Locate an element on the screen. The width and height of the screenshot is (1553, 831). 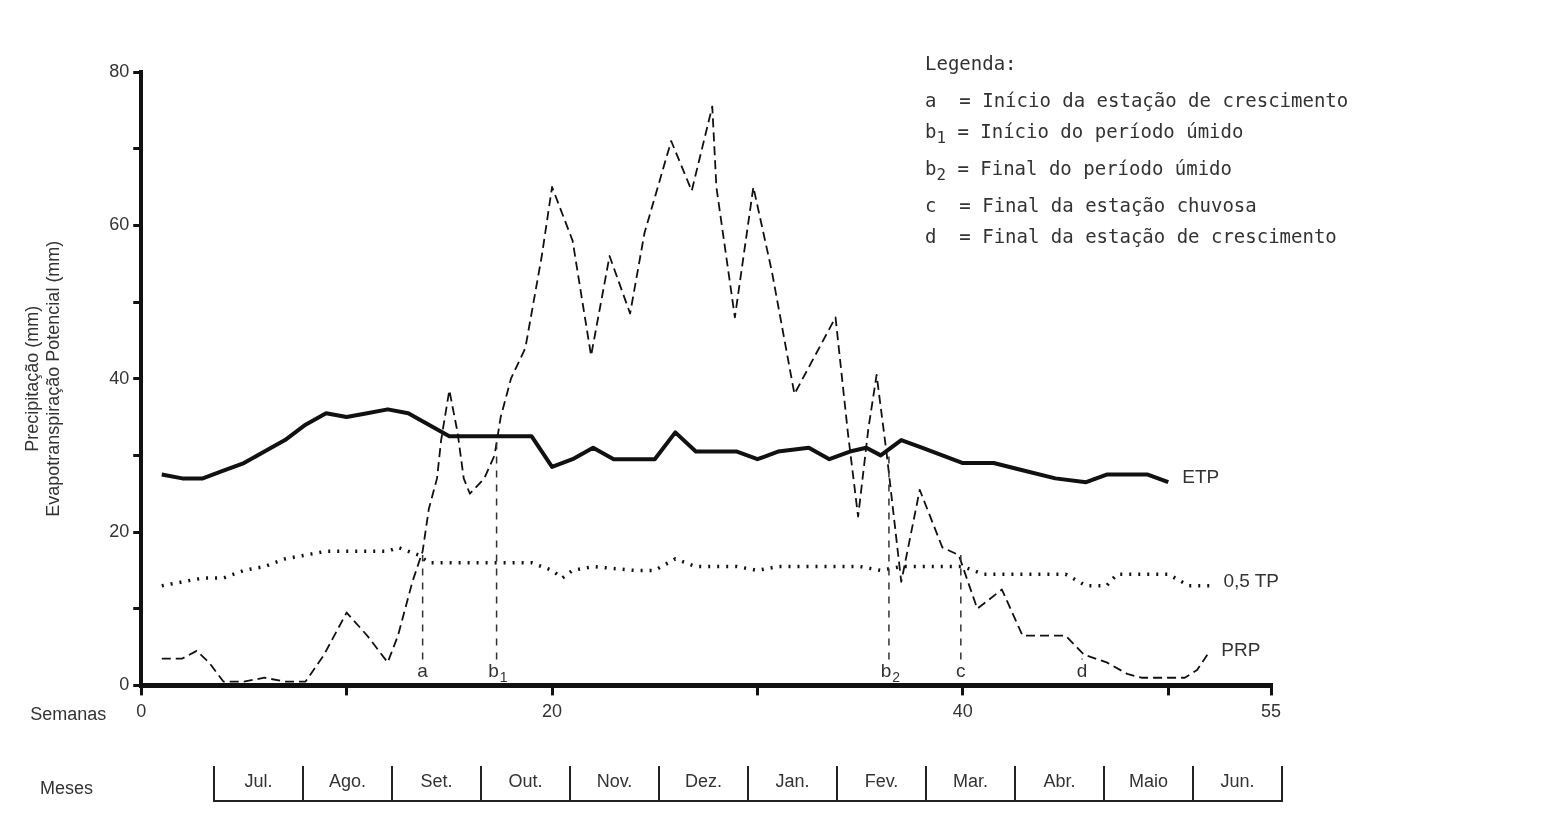
annotation: c is located at coordinates (961, 671).